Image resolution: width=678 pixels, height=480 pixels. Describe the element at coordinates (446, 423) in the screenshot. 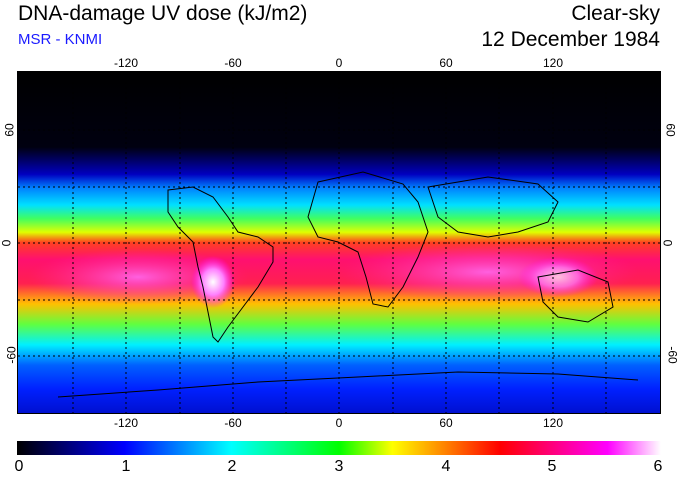

I see `lon-tick-bottom: 60` at that location.